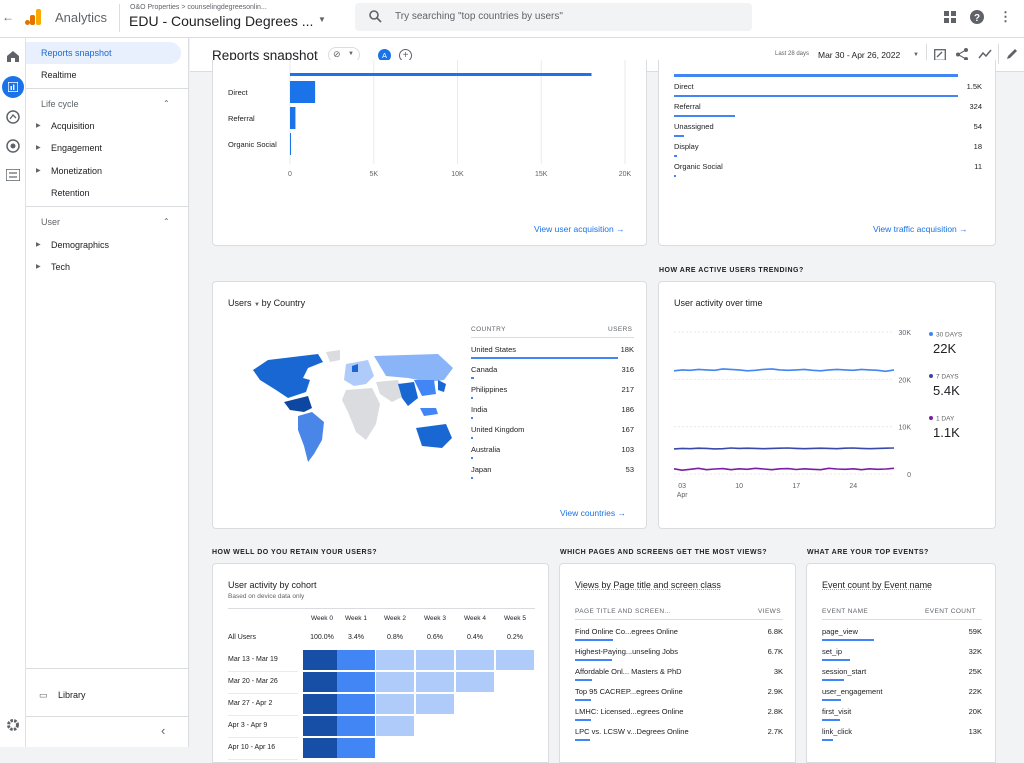 This screenshot has width=1024, height=763. I want to click on x-tick-label: 10, so click(739, 486).